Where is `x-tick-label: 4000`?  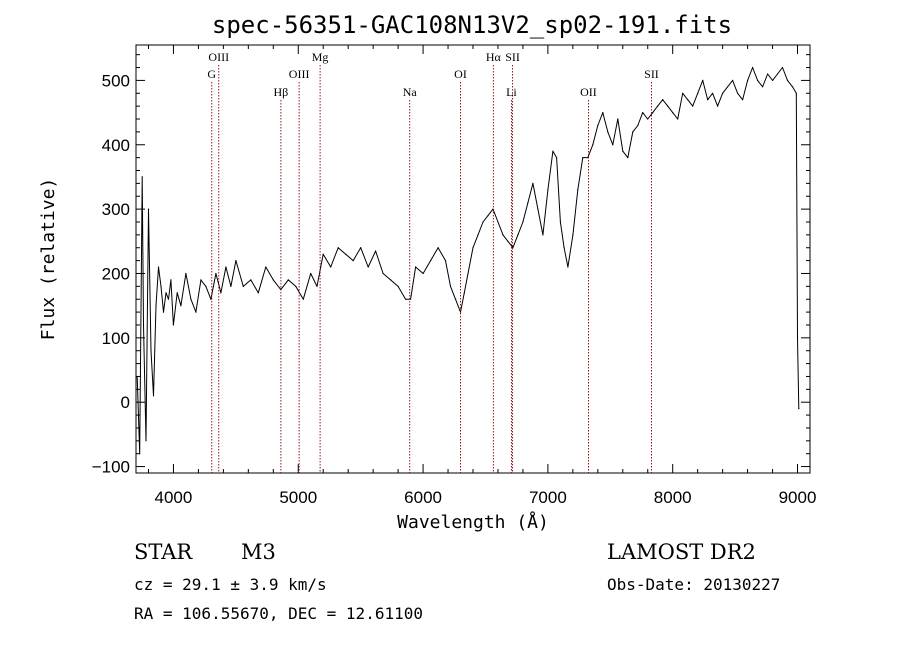
x-tick-label: 4000 is located at coordinates (174, 497).